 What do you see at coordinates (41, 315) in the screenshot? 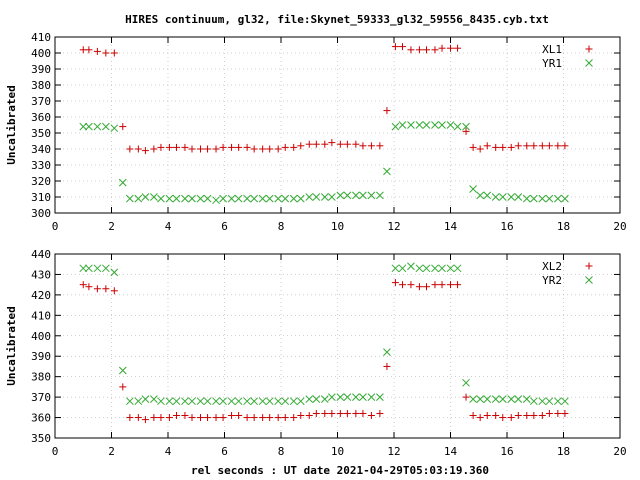
I see `y-tick-label: 410` at bounding box center [41, 315].